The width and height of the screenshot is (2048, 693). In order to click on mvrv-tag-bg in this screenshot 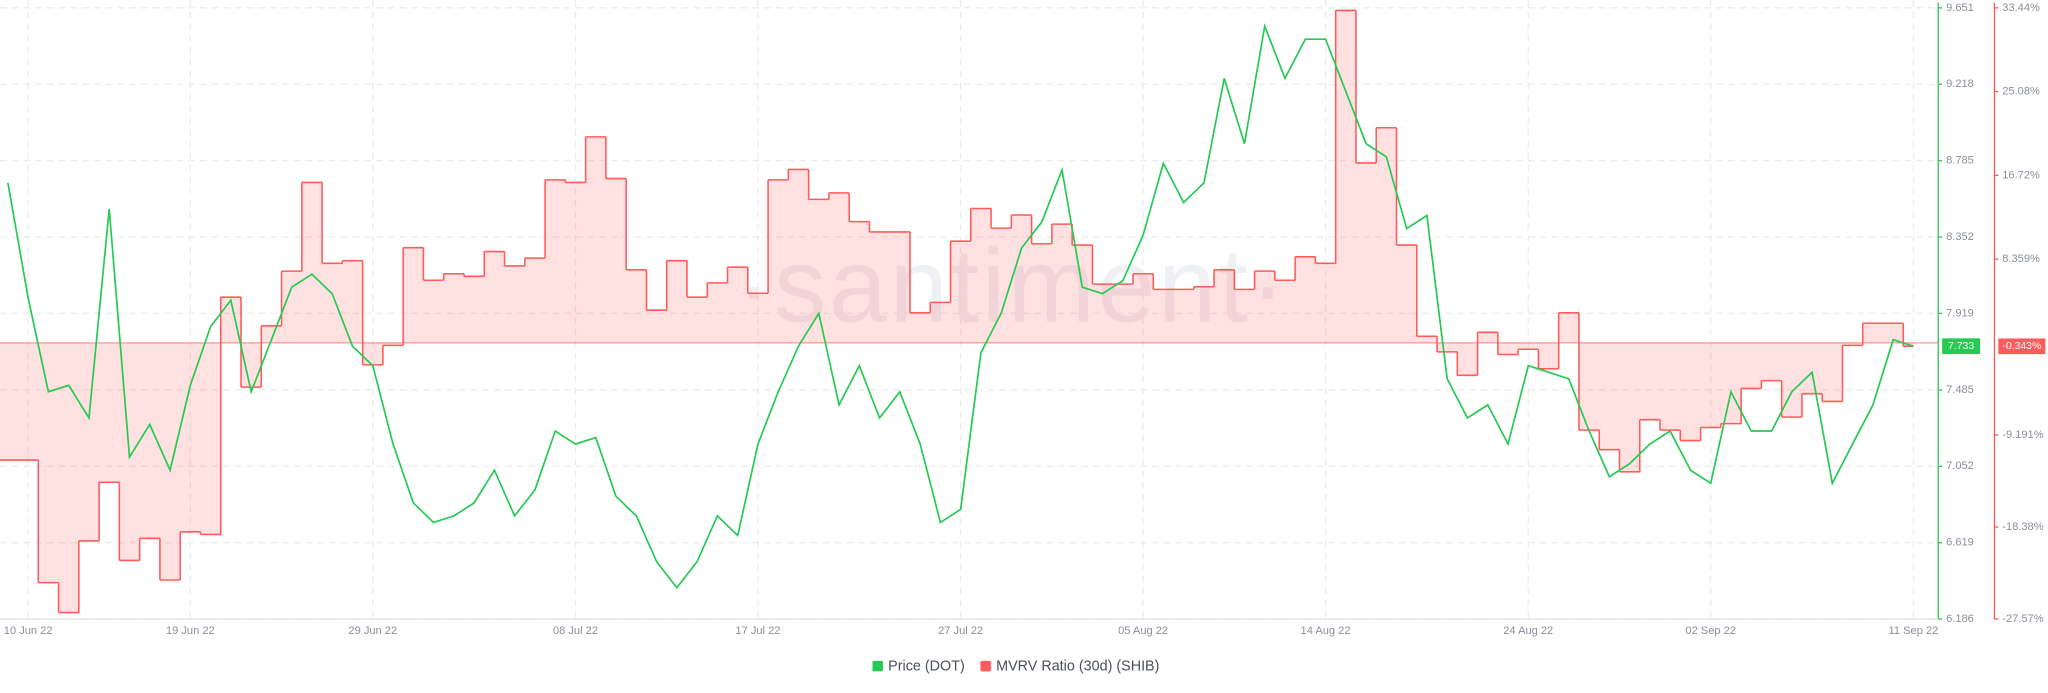, I will do `click(2022, 346)`.